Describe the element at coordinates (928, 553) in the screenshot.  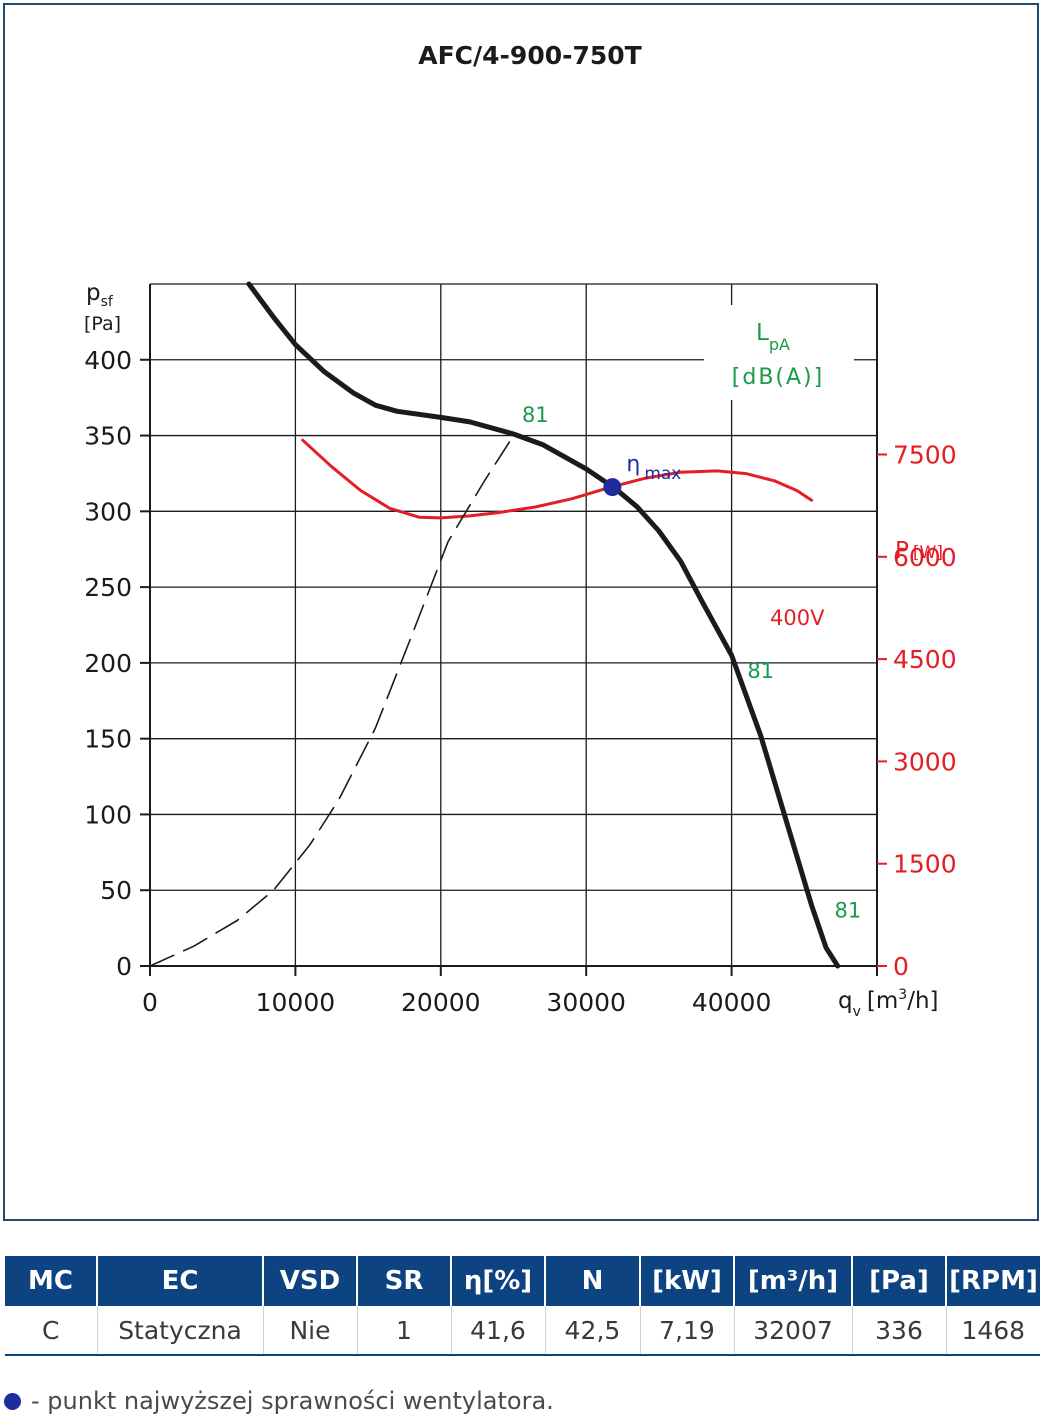
I see `y2-axis-unit: [W]` at that location.